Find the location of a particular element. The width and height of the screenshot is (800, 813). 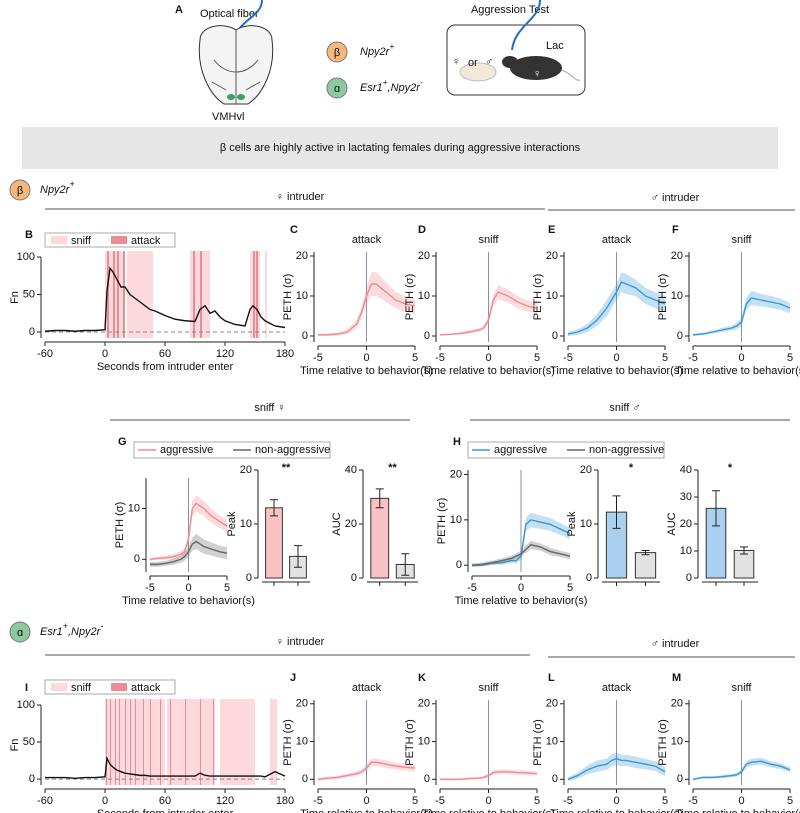

label-part: ,Npy2r is located at coordinates (405, 88).